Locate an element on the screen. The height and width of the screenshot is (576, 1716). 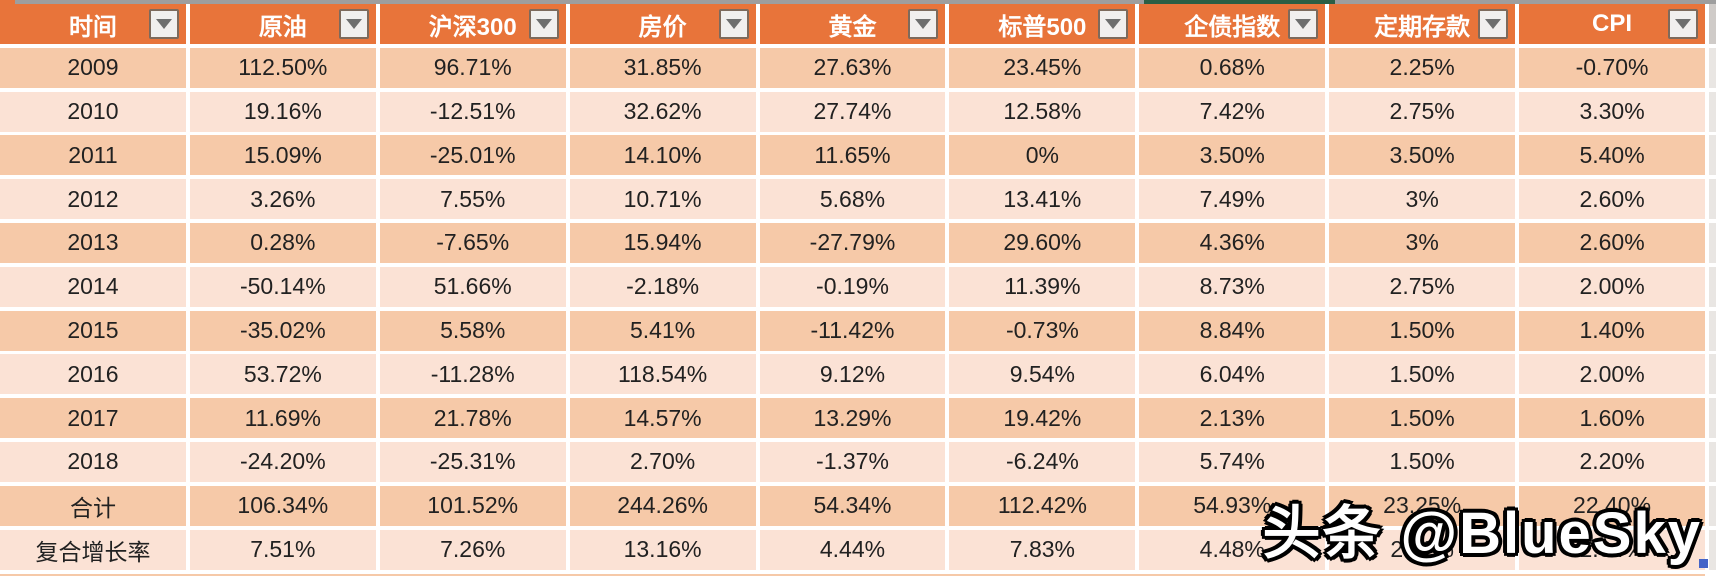
table-cell: 1.40% is located at coordinates (1612, 330).